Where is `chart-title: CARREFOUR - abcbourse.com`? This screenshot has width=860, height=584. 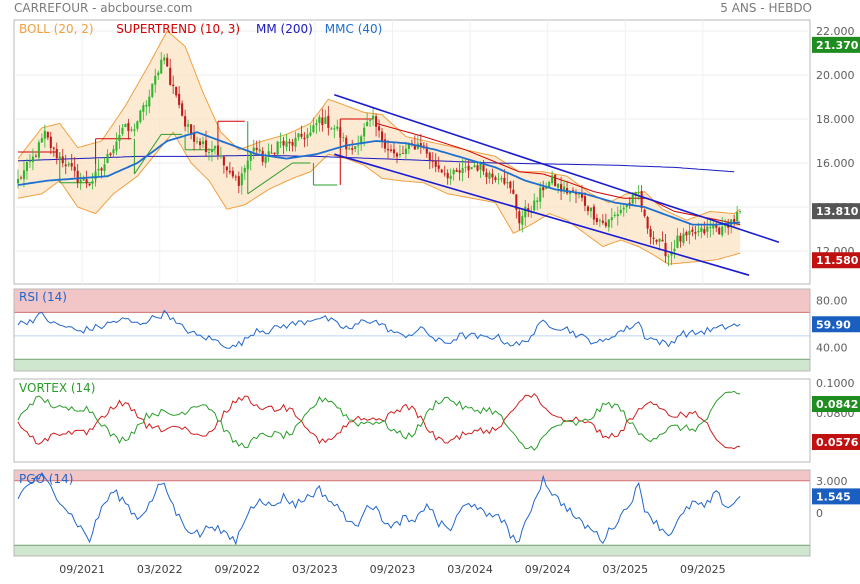
chart-title: CARREFOUR - abcbourse.com is located at coordinates (103, 8).